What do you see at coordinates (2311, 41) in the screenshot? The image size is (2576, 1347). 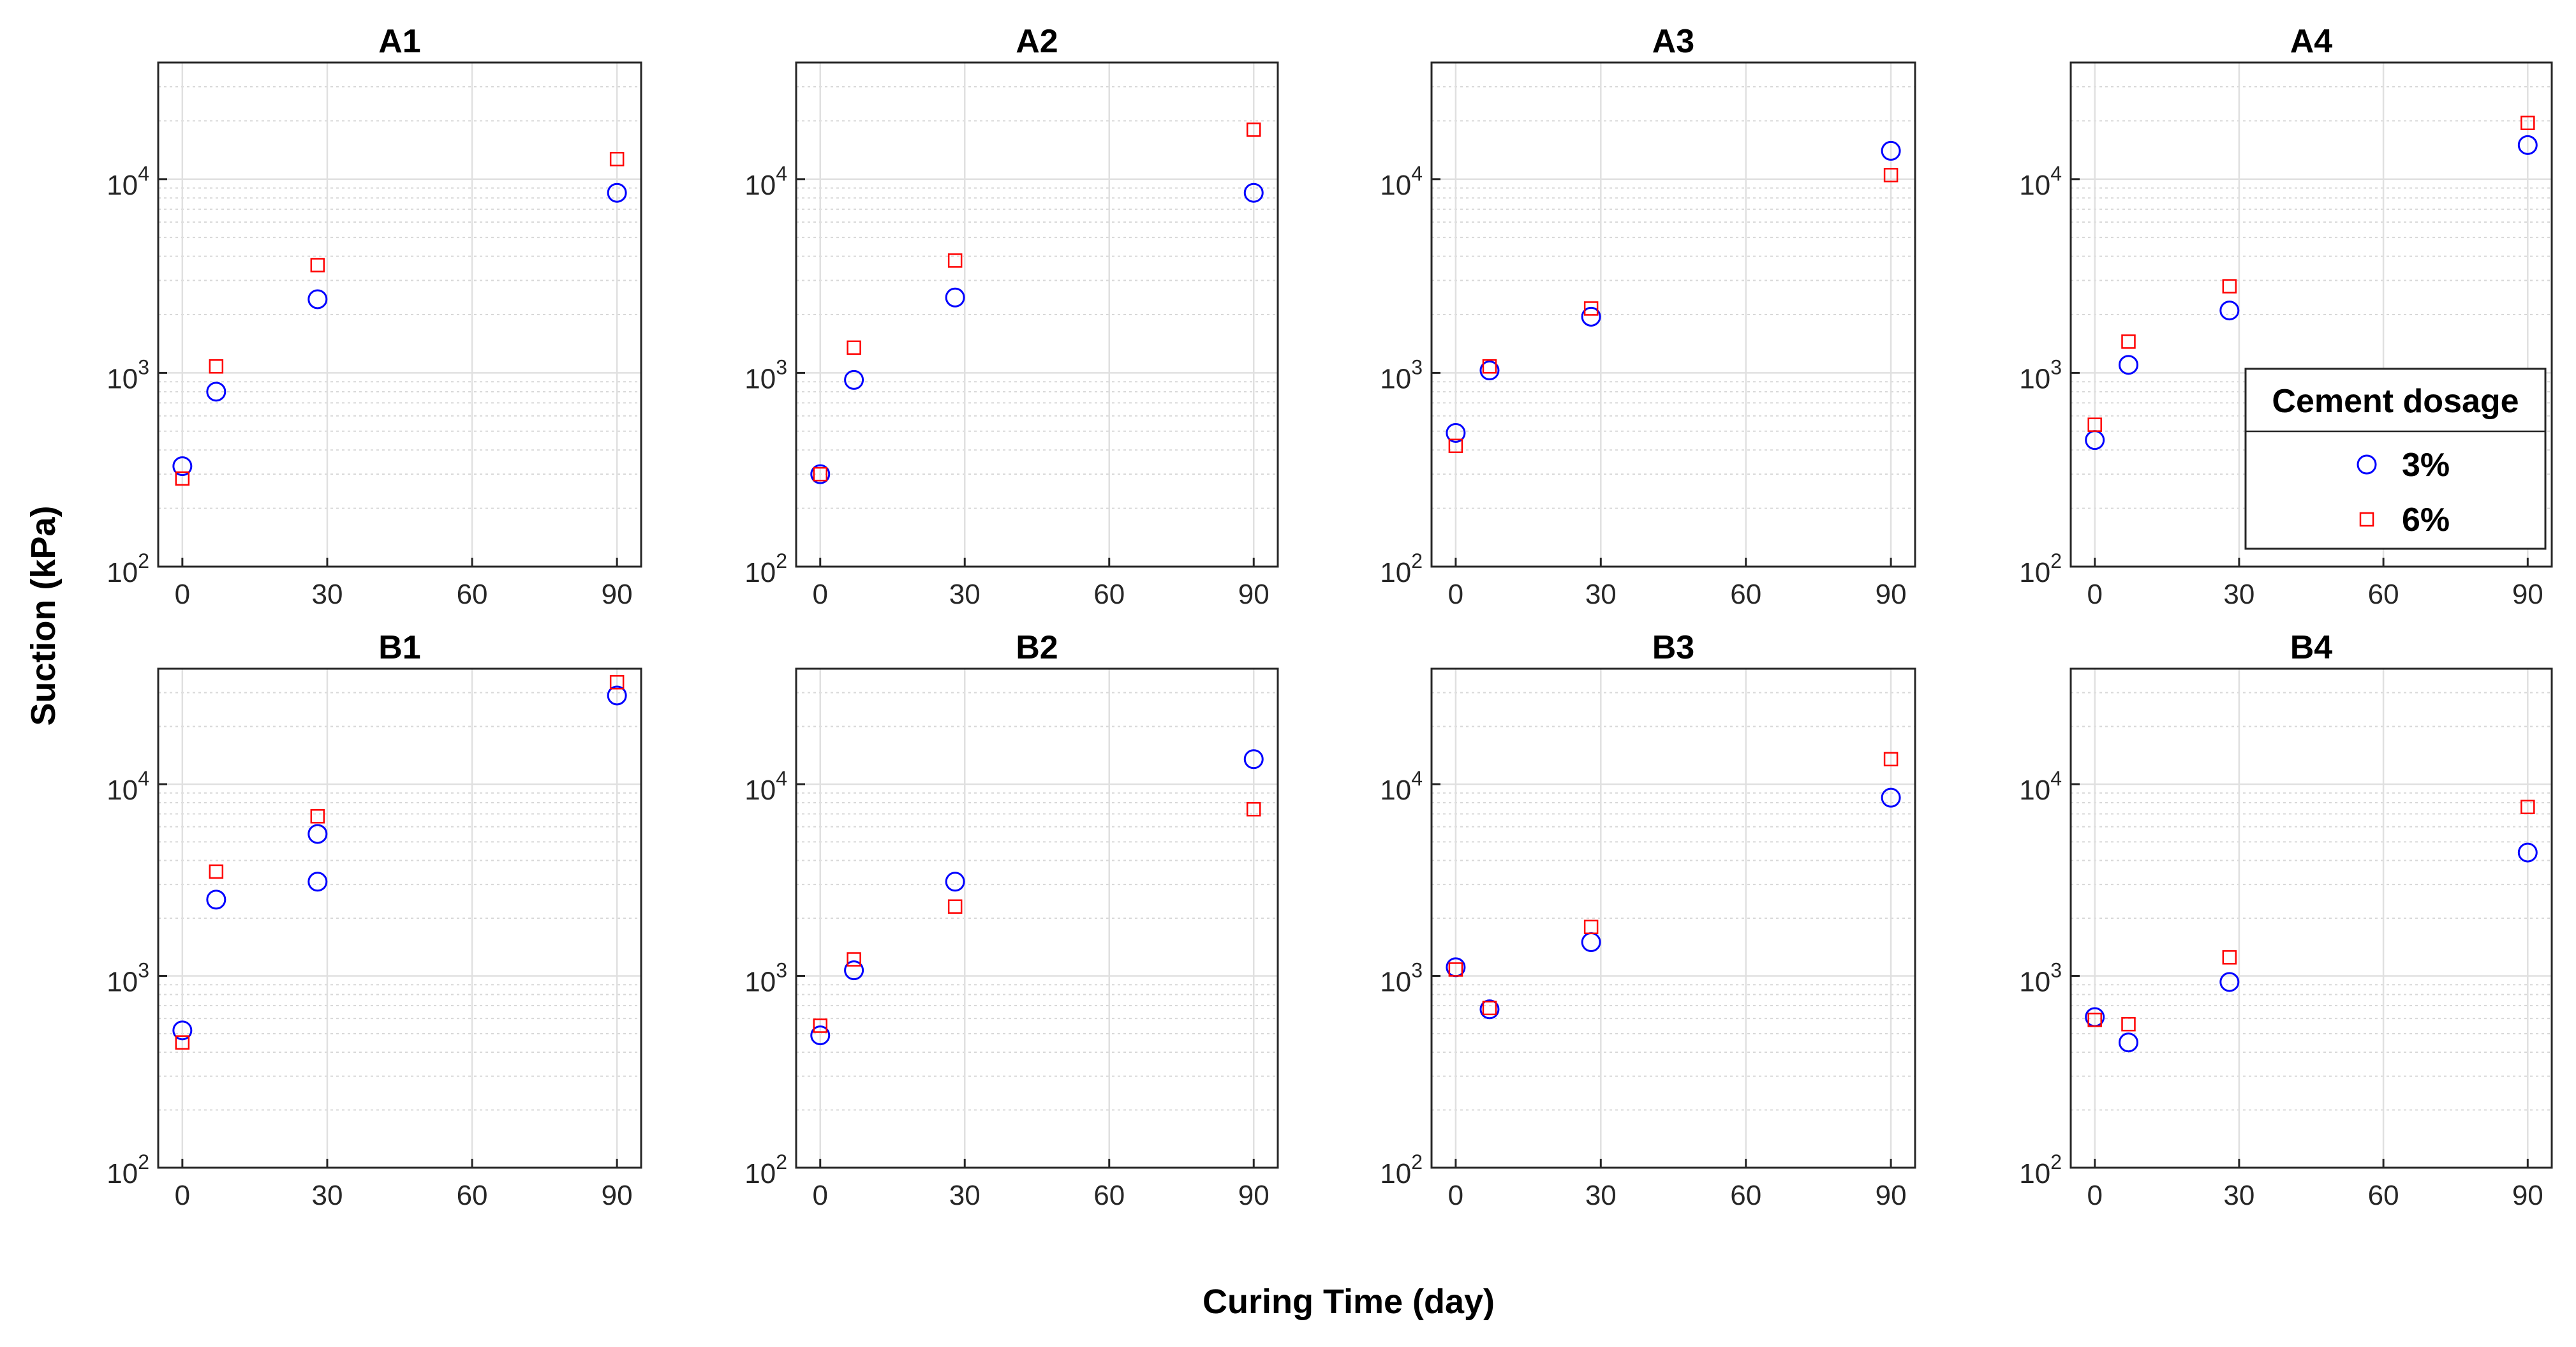 I see `panel-title: A4` at bounding box center [2311, 41].